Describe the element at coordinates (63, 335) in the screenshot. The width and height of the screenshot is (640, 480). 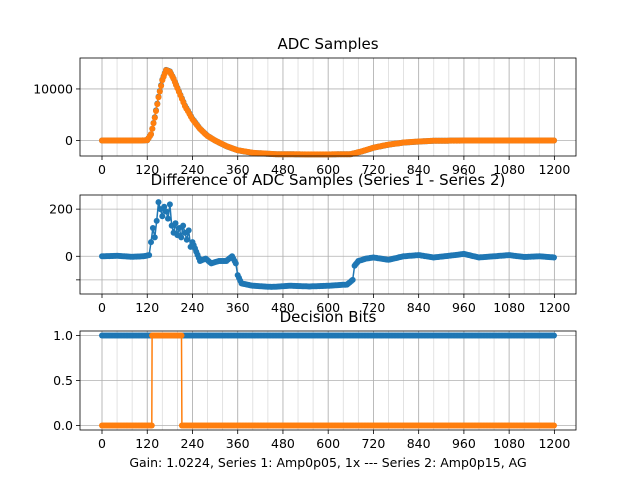
I see `y-tick-label: 1.0` at that location.